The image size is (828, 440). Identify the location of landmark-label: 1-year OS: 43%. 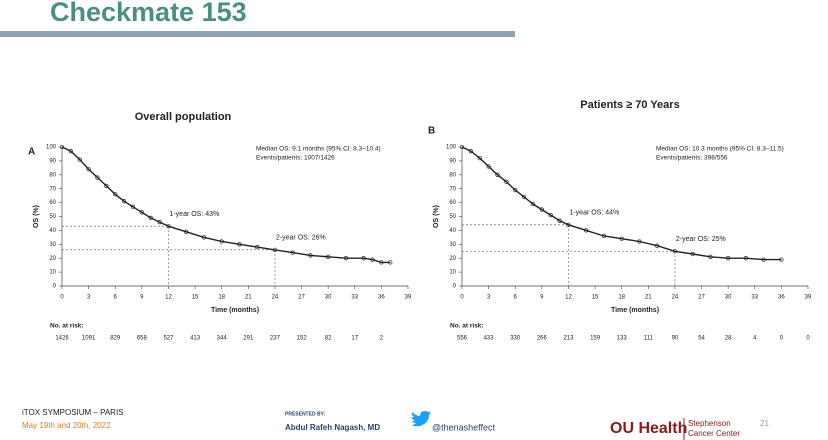
(194, 214).